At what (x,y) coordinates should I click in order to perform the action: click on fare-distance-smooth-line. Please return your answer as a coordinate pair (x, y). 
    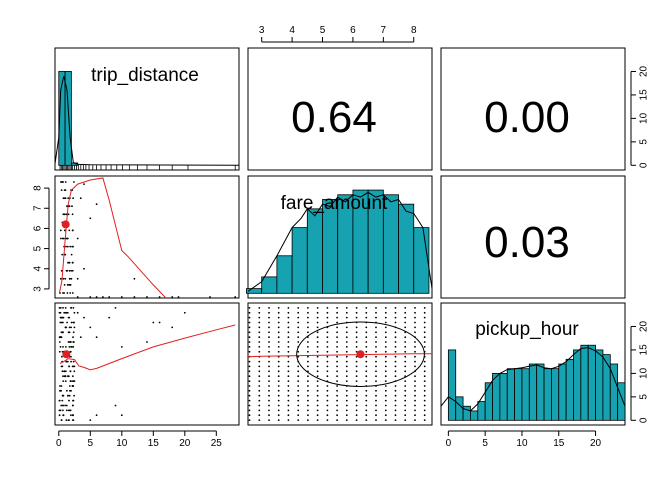
    Looking at the image, I should click on (112, 238).